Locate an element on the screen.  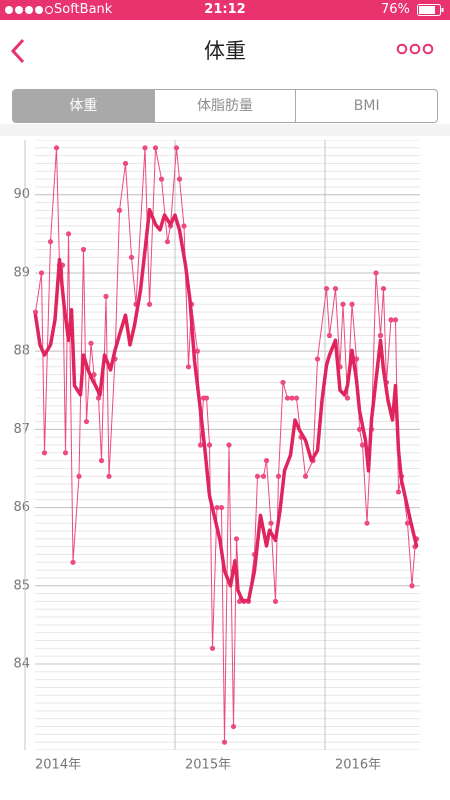
nav-title: 体重 is located at coordinates (225, 51).